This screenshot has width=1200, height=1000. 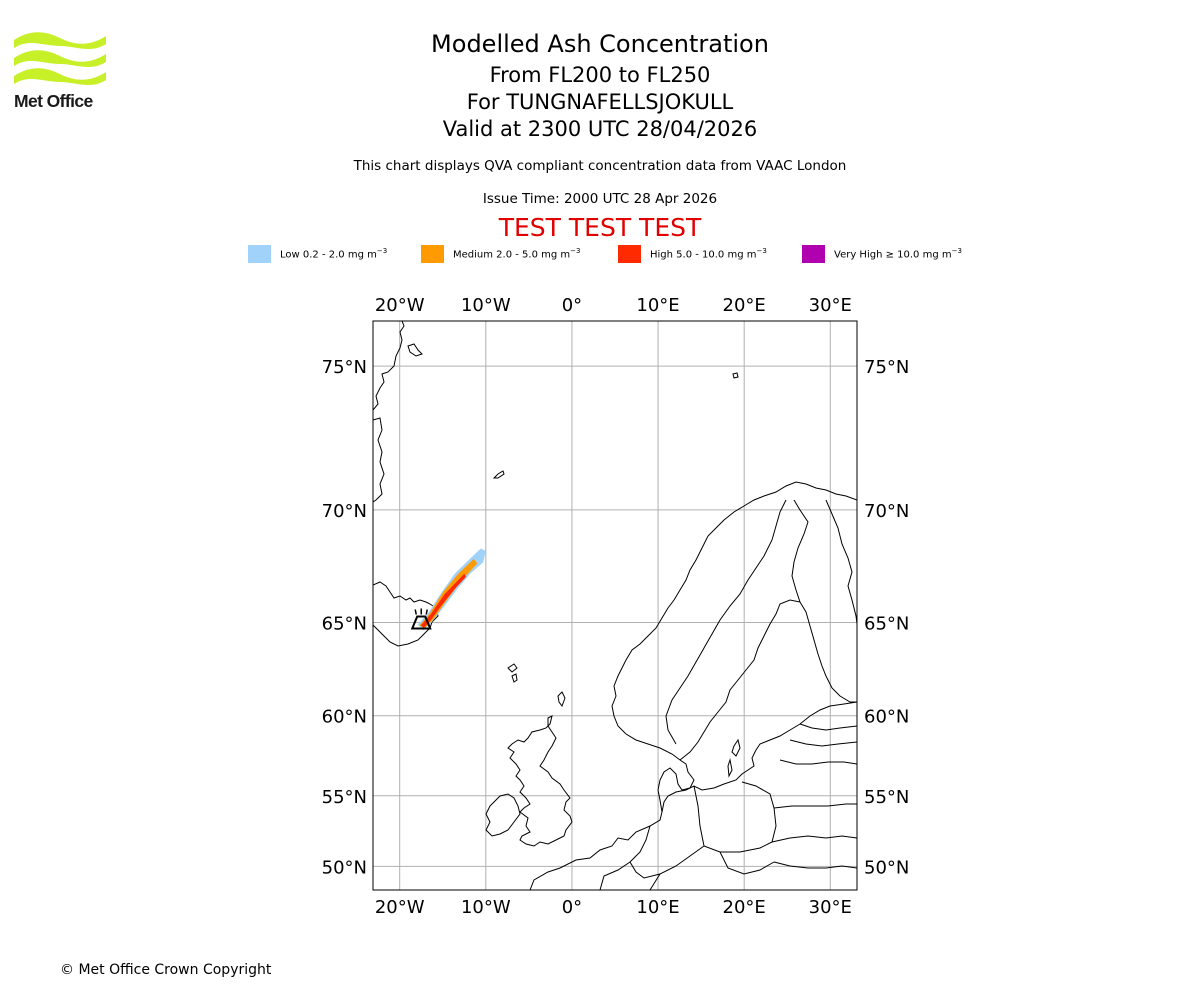 I want to click on baltic-states-borders, so click(x=818, y=744).